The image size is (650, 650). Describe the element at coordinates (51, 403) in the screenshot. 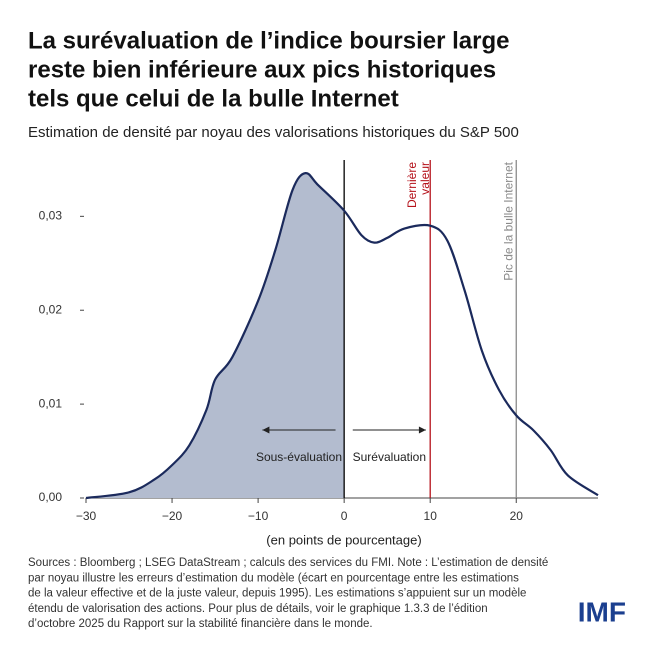

I see `y-tick-label: 0,01` at that location.